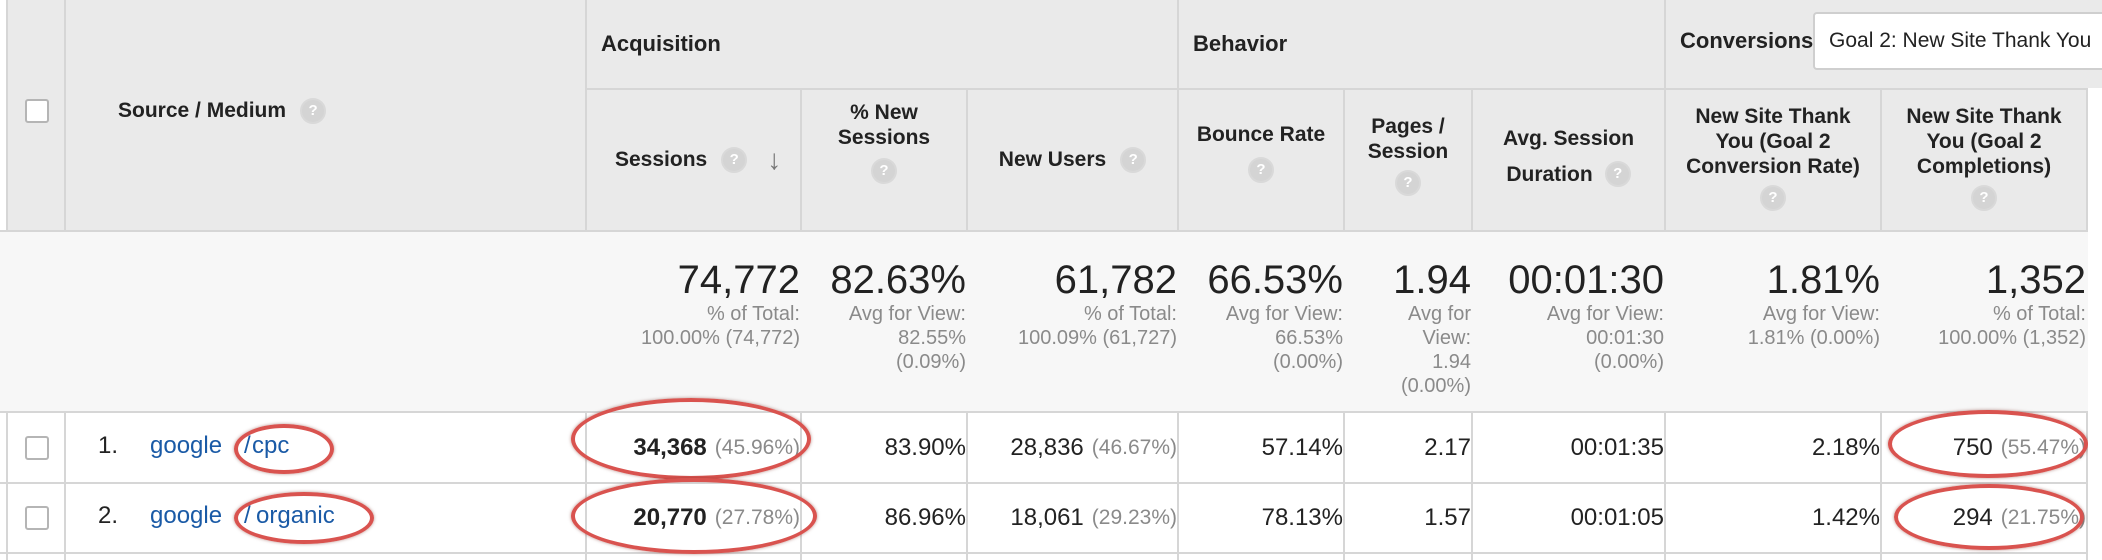  I want to click on new-users-percent: (46.67%), so click(1134, 447).